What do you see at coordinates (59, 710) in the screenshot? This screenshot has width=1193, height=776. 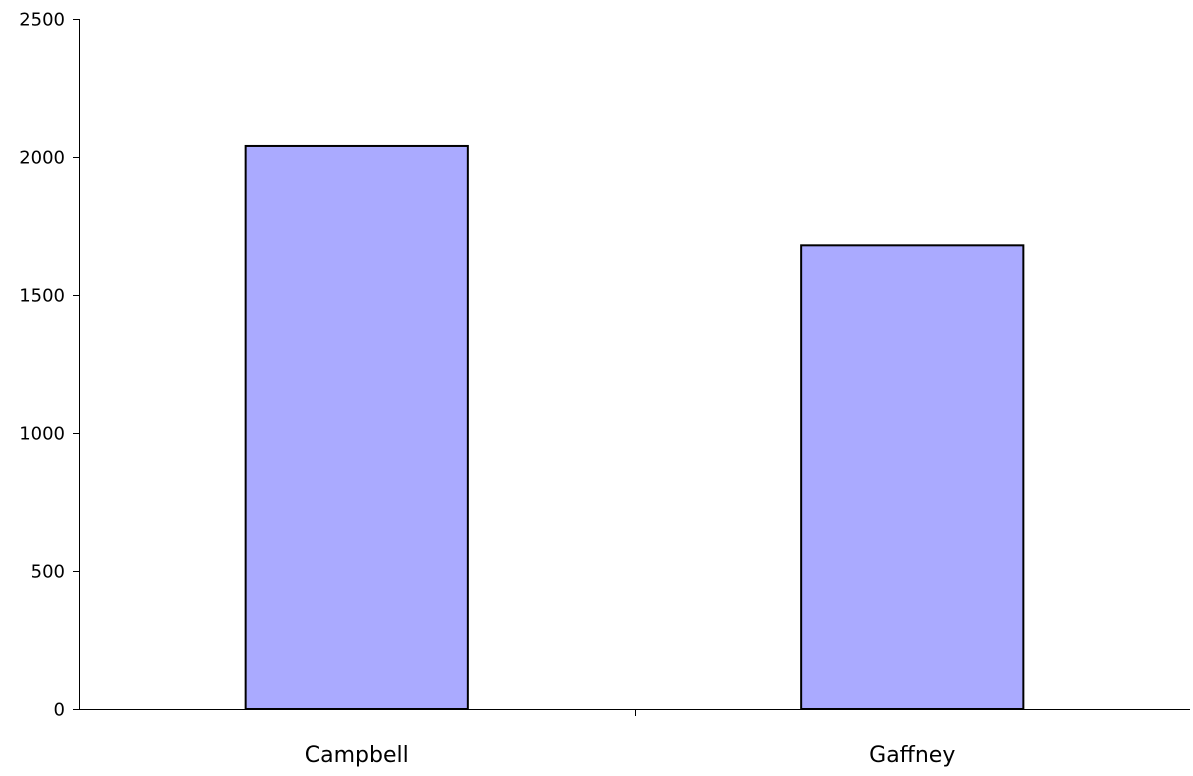 I see `y-tick-label: 0` at bounding box center [59, 710].